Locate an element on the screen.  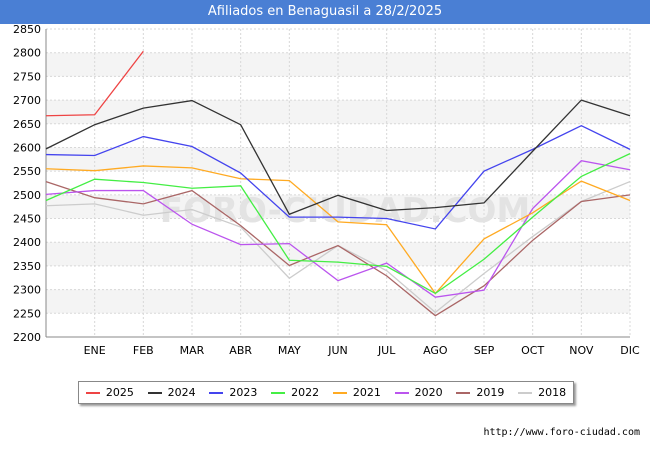
x-tick-label: MAR is located at coordinates (192, 350).